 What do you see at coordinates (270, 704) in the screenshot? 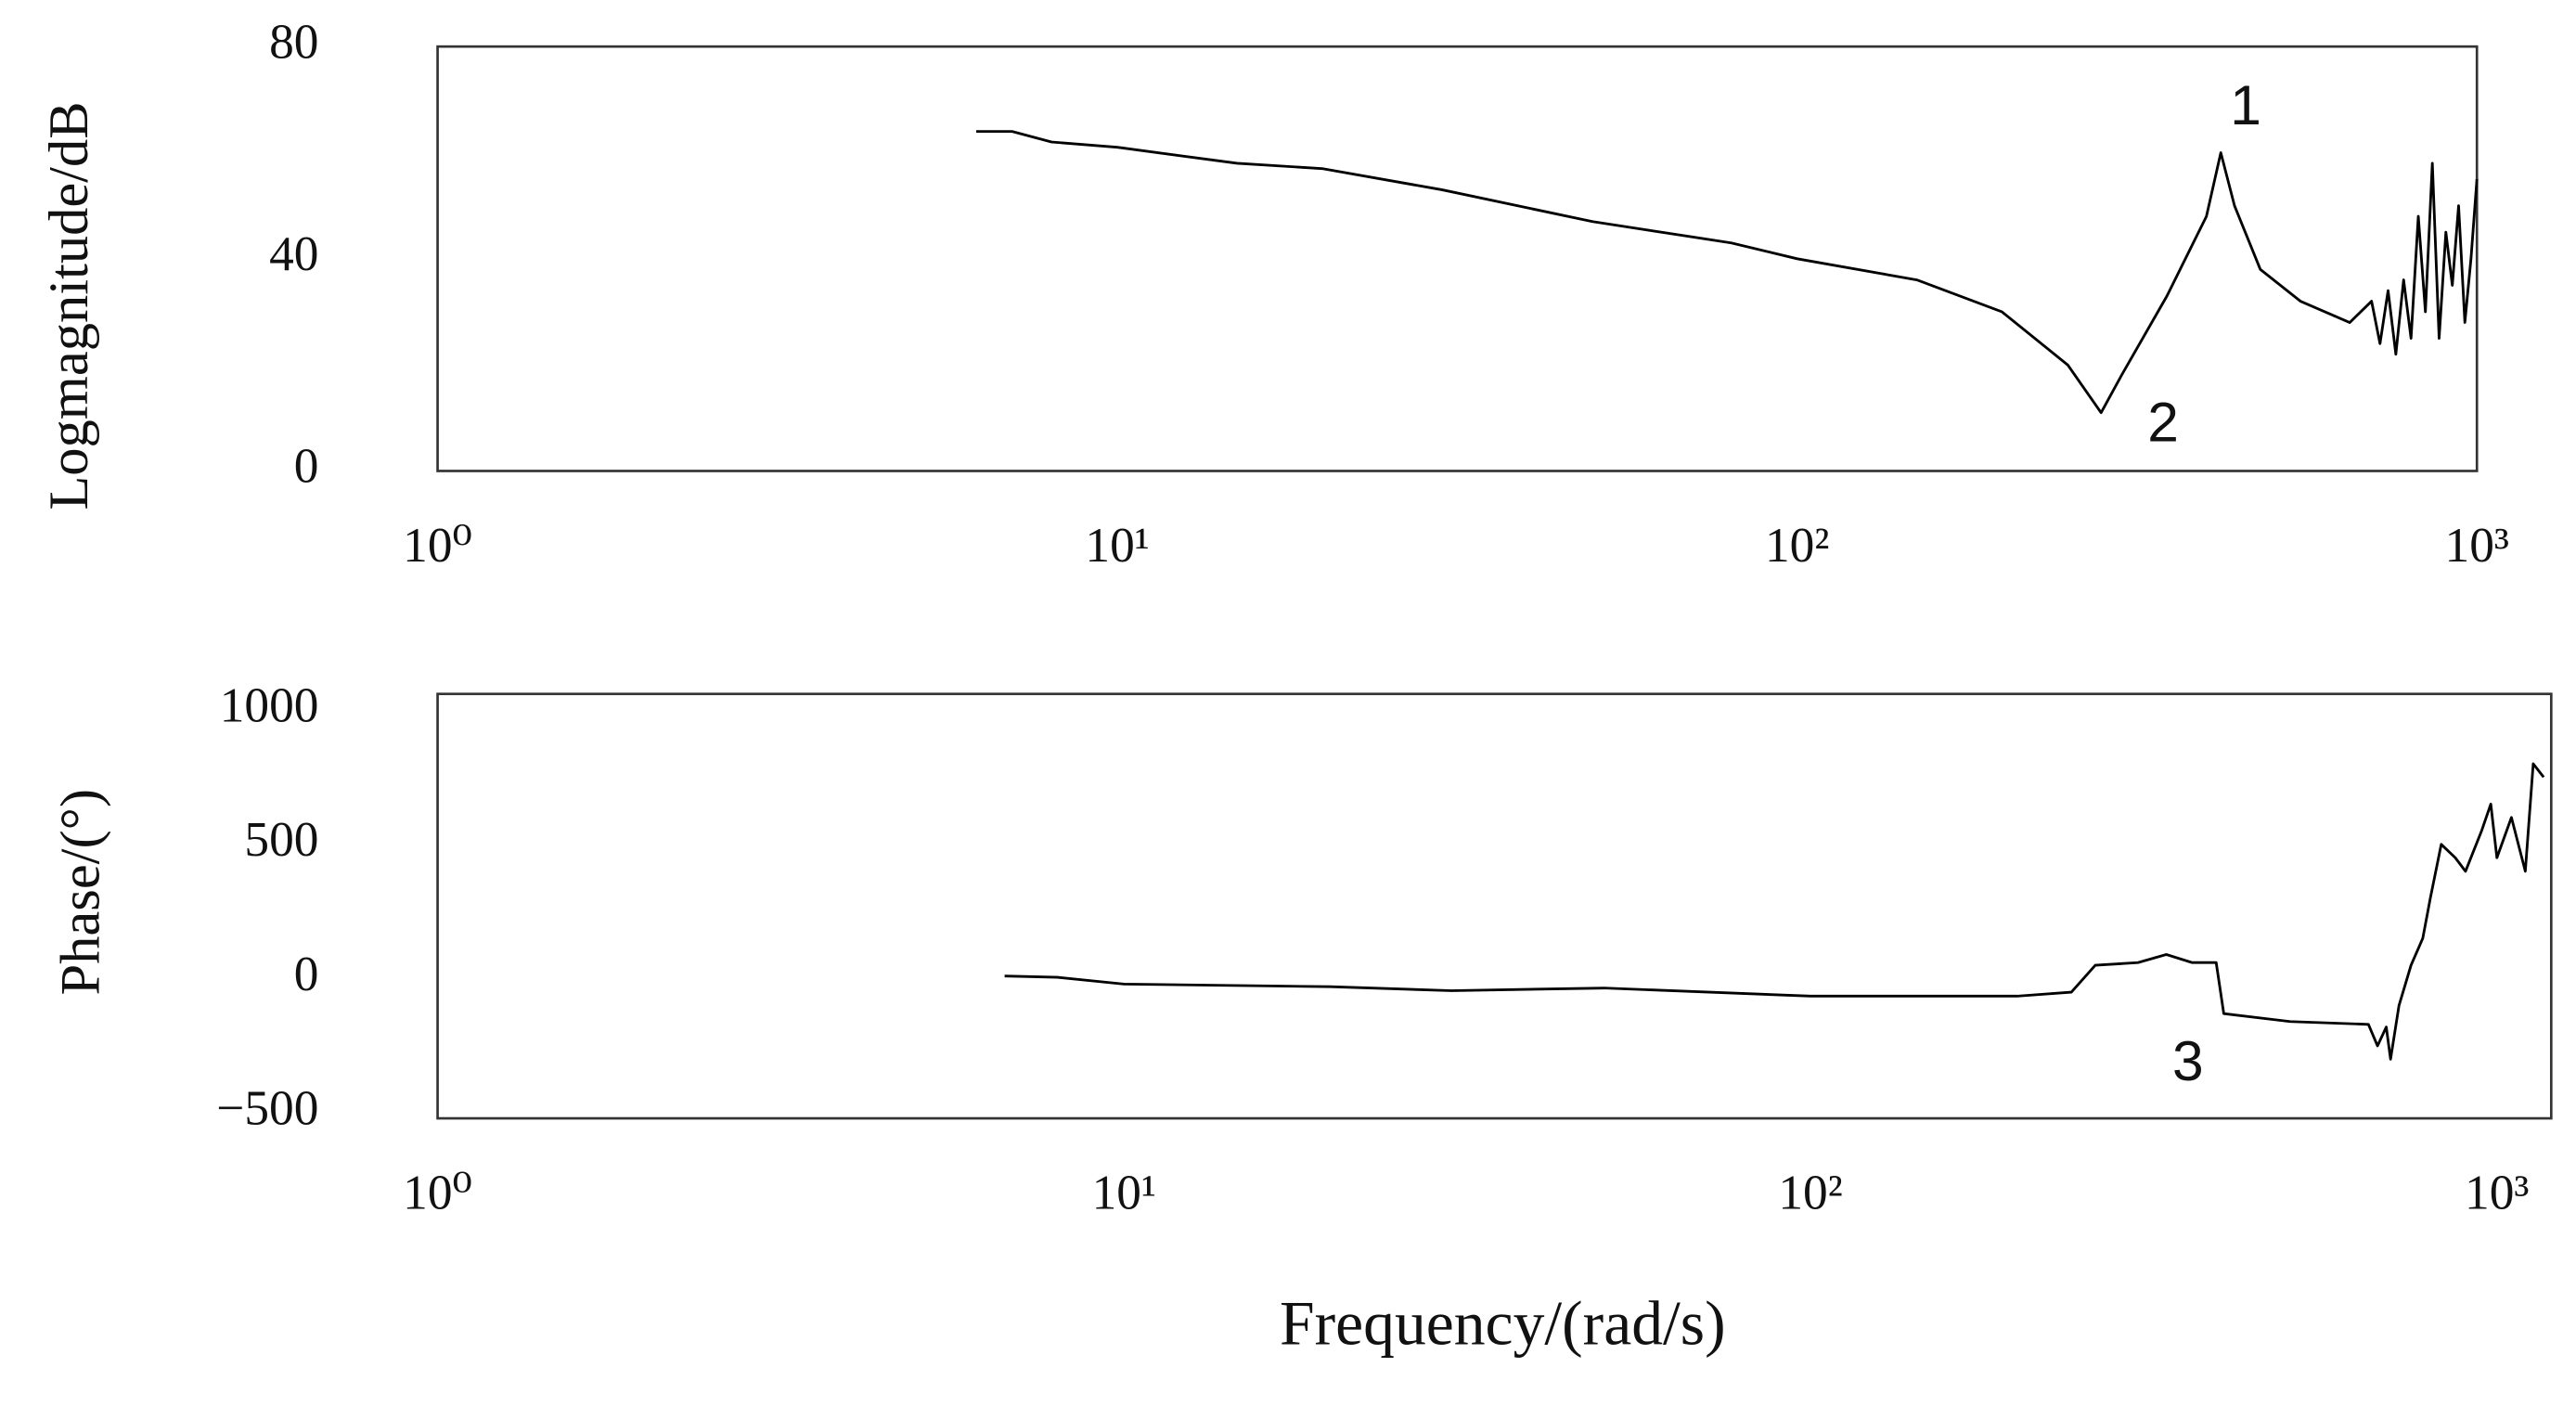
I see `y-tick-label: 1000` at bounding box center [270, 704].